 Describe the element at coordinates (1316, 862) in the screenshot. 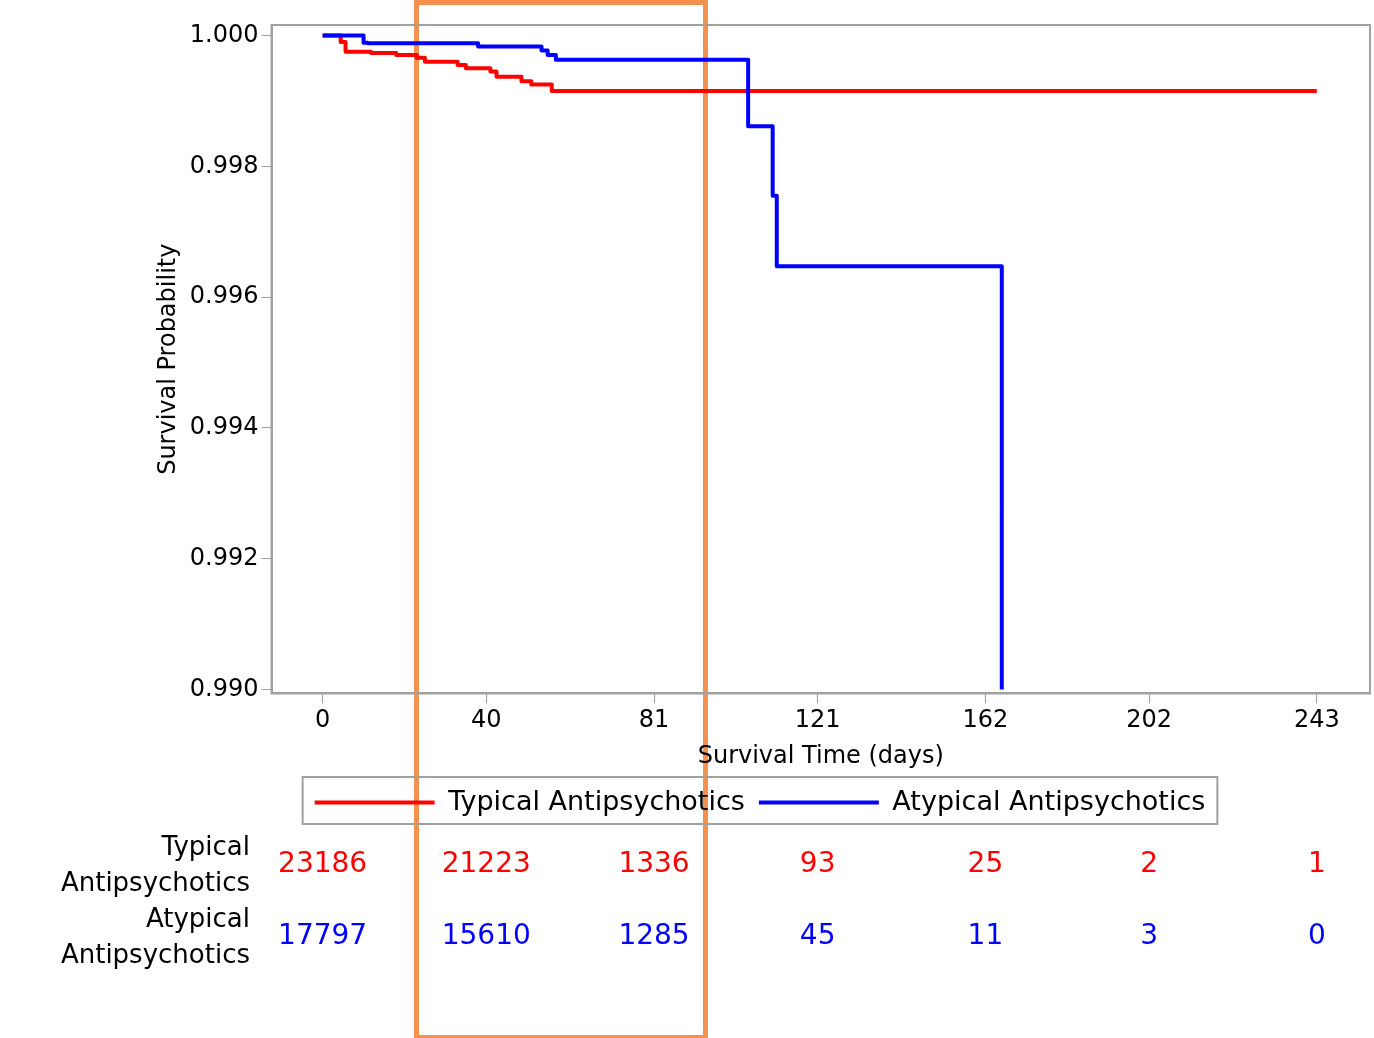

I see `text: 1` at that location.